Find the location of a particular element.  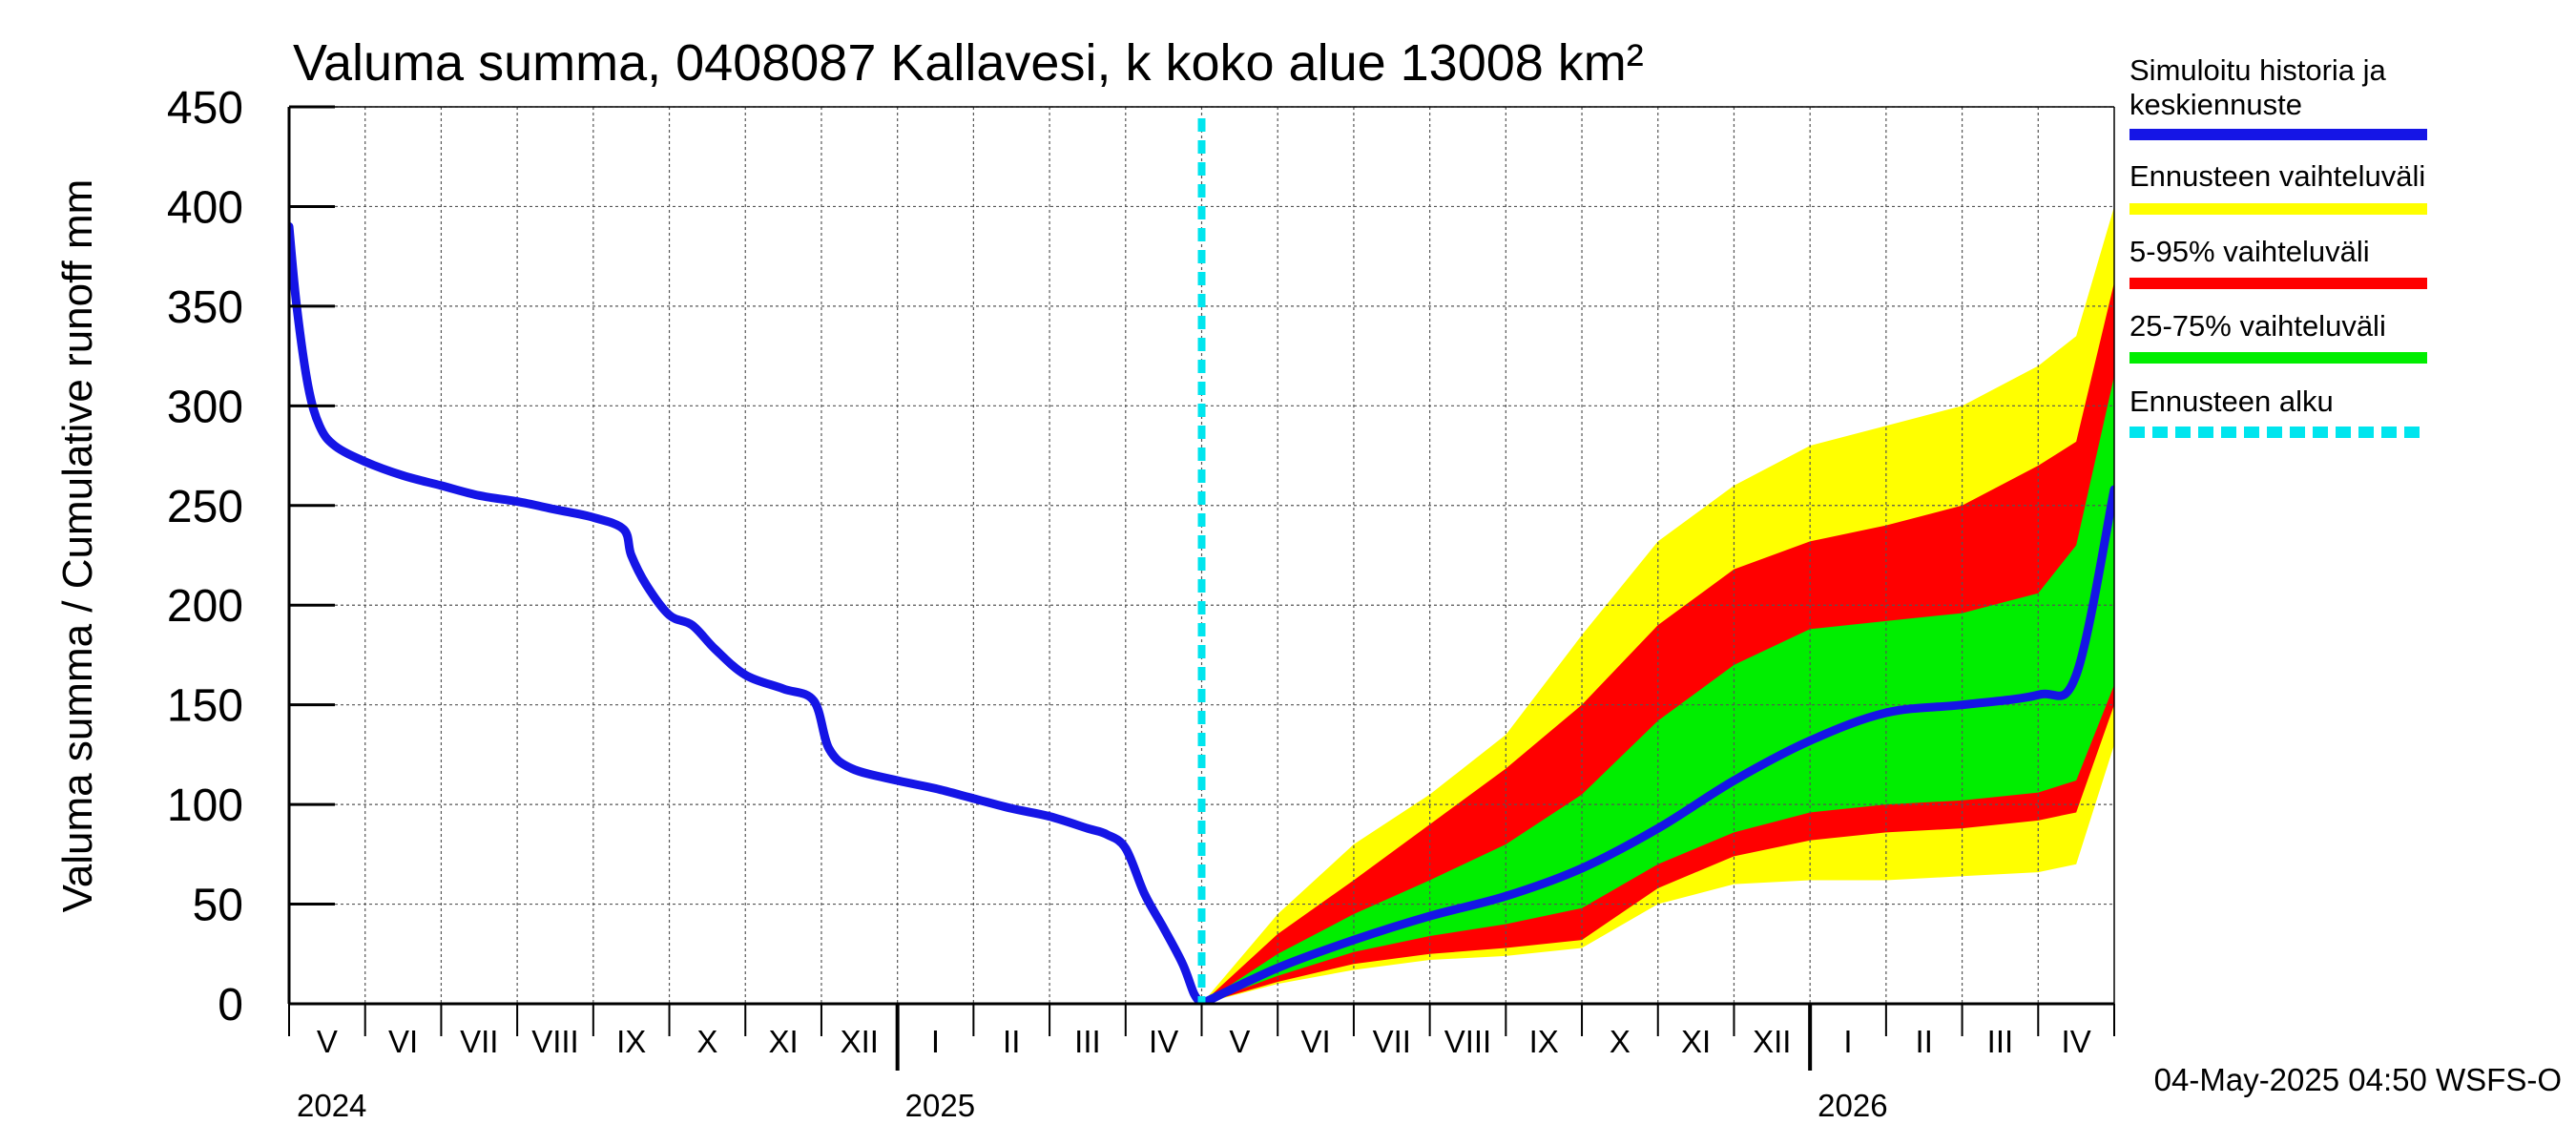

legend-label: 25-75% vaihteluväli is located at coordinates (2257, 326).